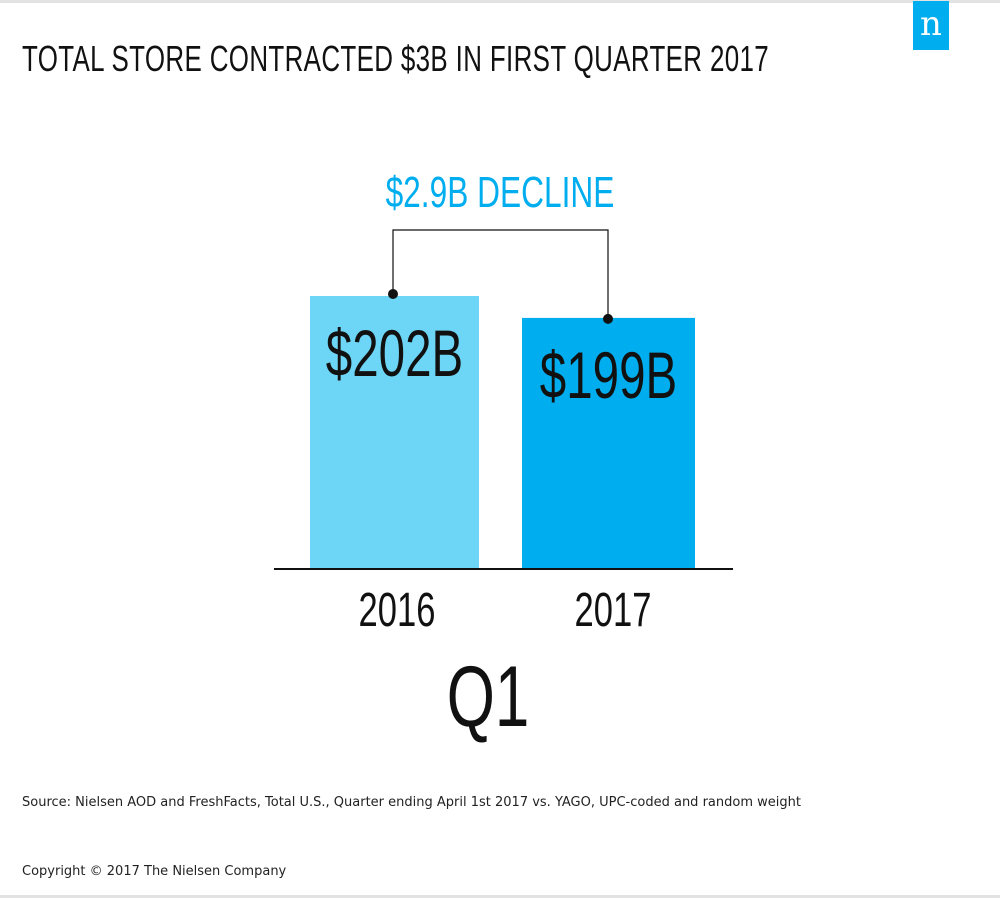  Describe the element at coordinates (154, 871) in the screenshot. I see `copyright-note: Copyright © 2017 The Nielsen Company` at that location.